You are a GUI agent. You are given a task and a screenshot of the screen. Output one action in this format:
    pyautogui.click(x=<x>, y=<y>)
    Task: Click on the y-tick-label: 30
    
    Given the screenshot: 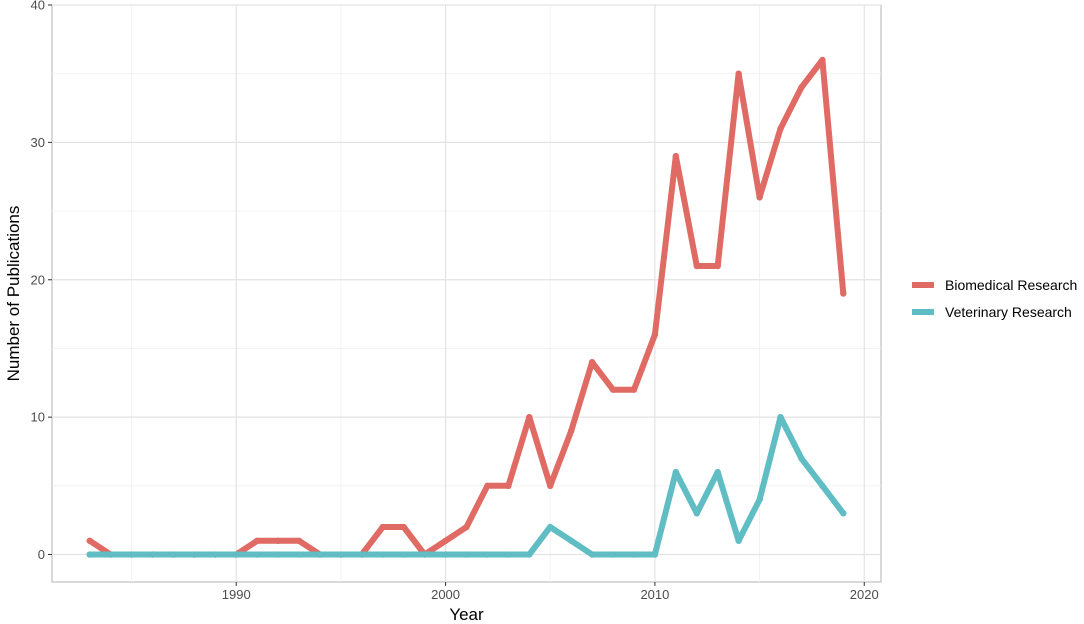 What is the action you would take?
    pyautogui.click(x=38, y=142)
    